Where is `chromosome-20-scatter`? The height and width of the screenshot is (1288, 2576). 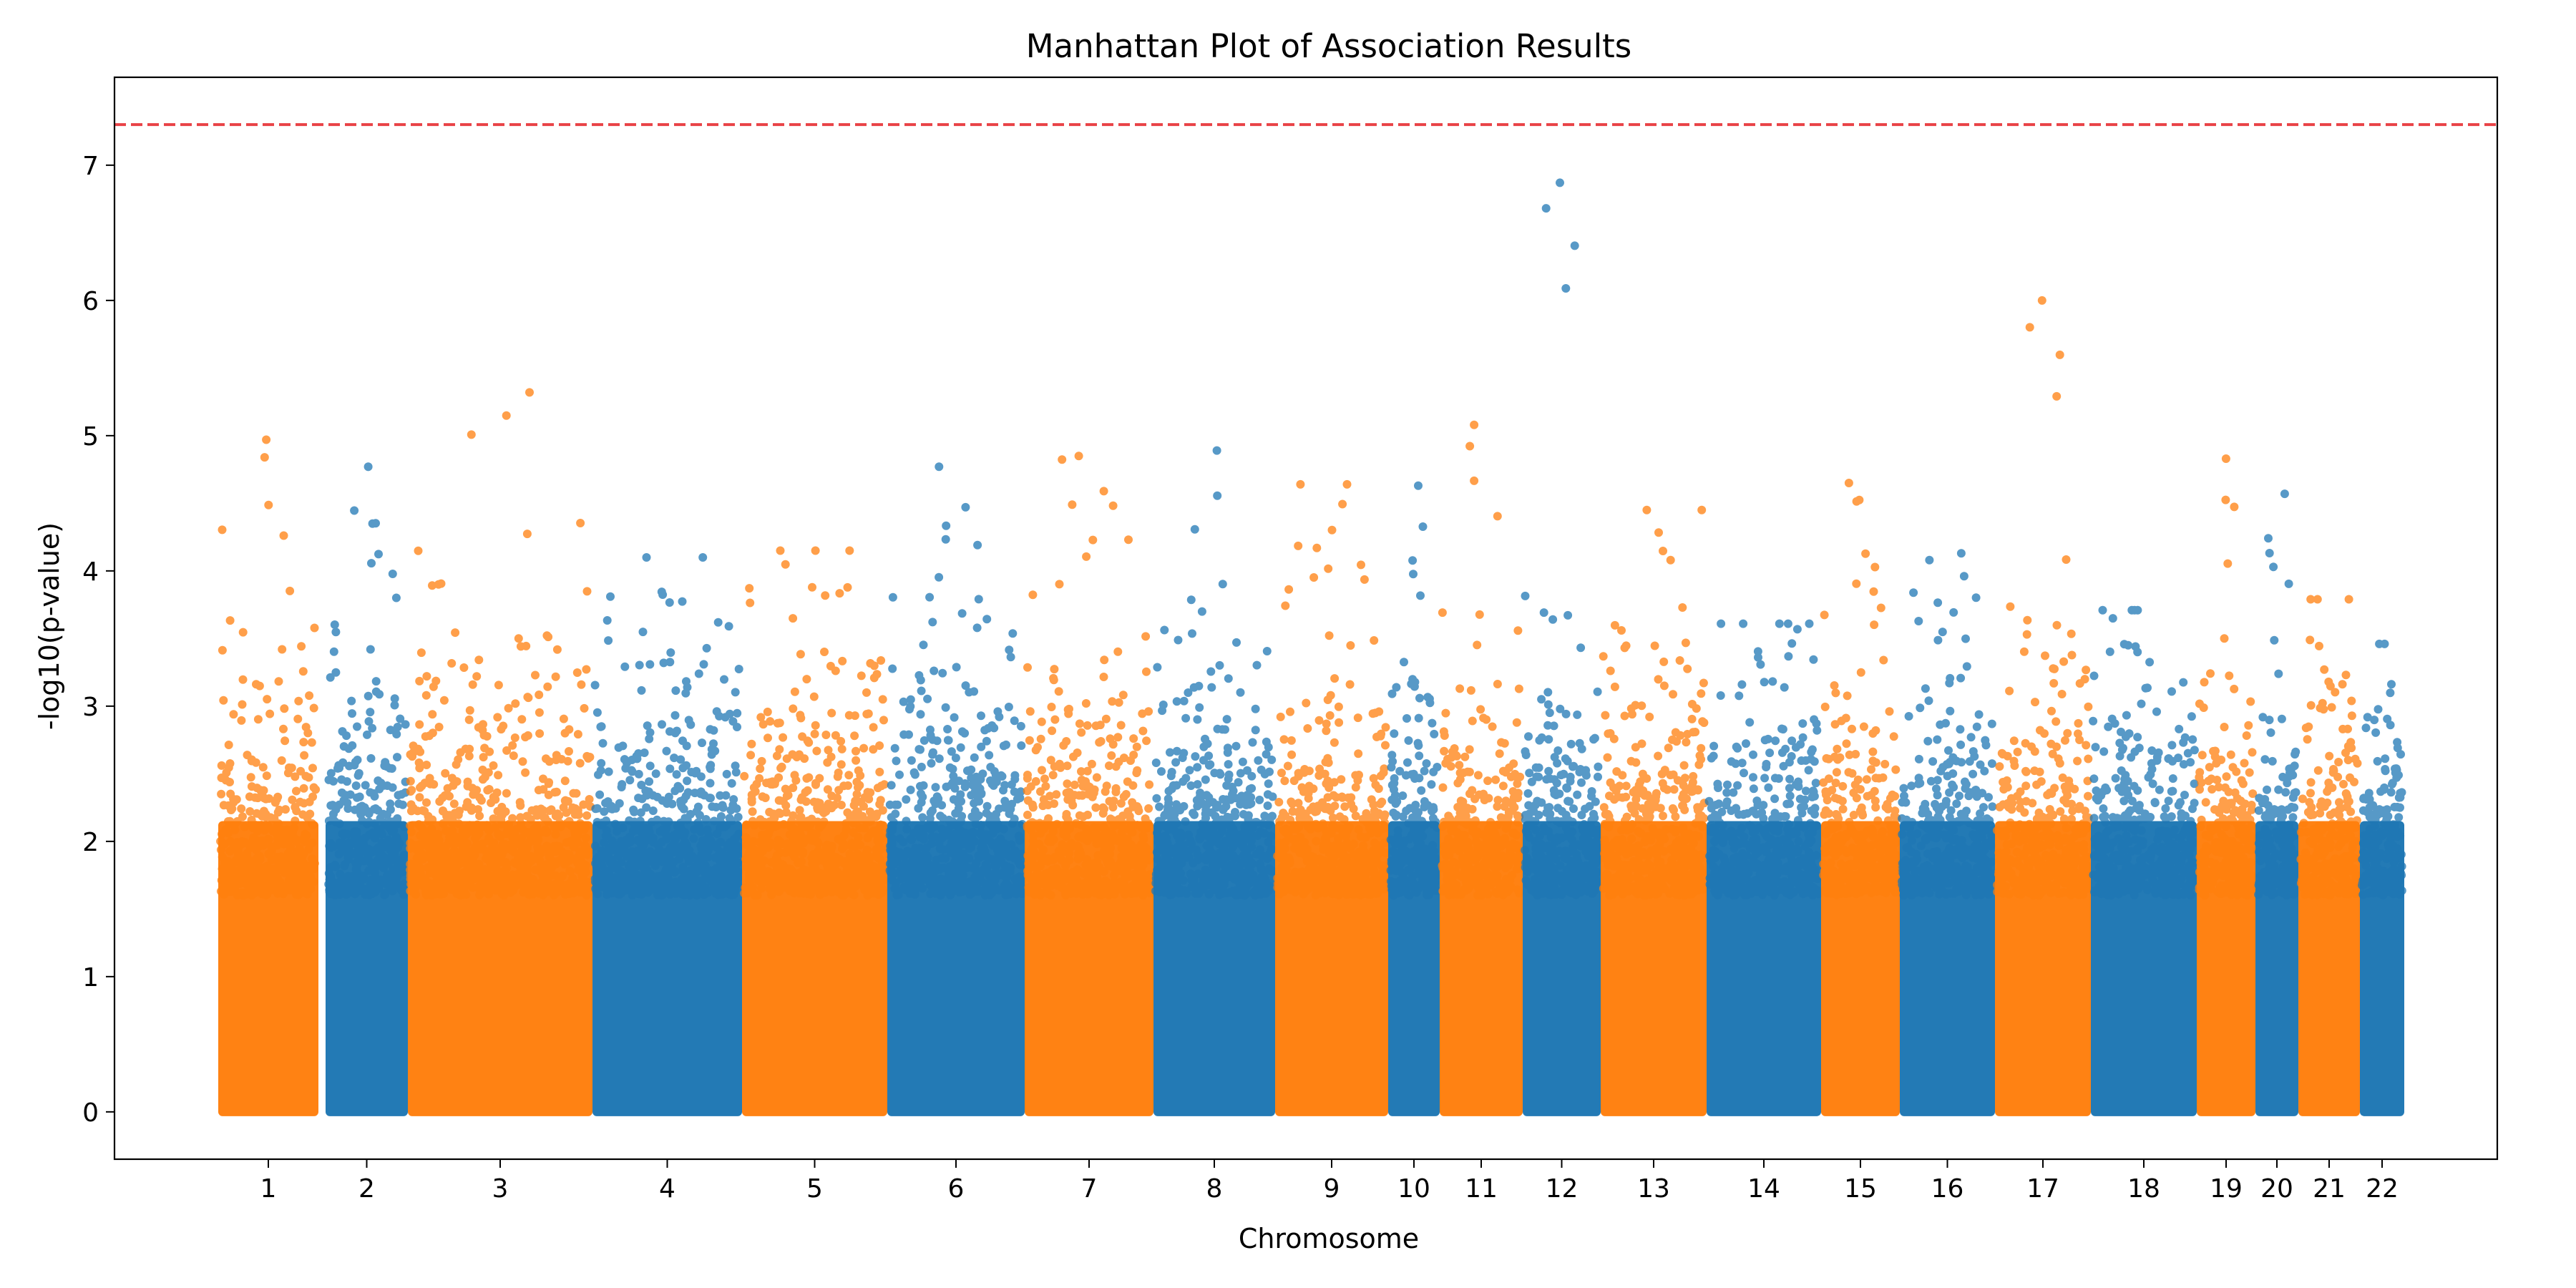 chromosome-20-scatter is located at coordinates (2277, 694).